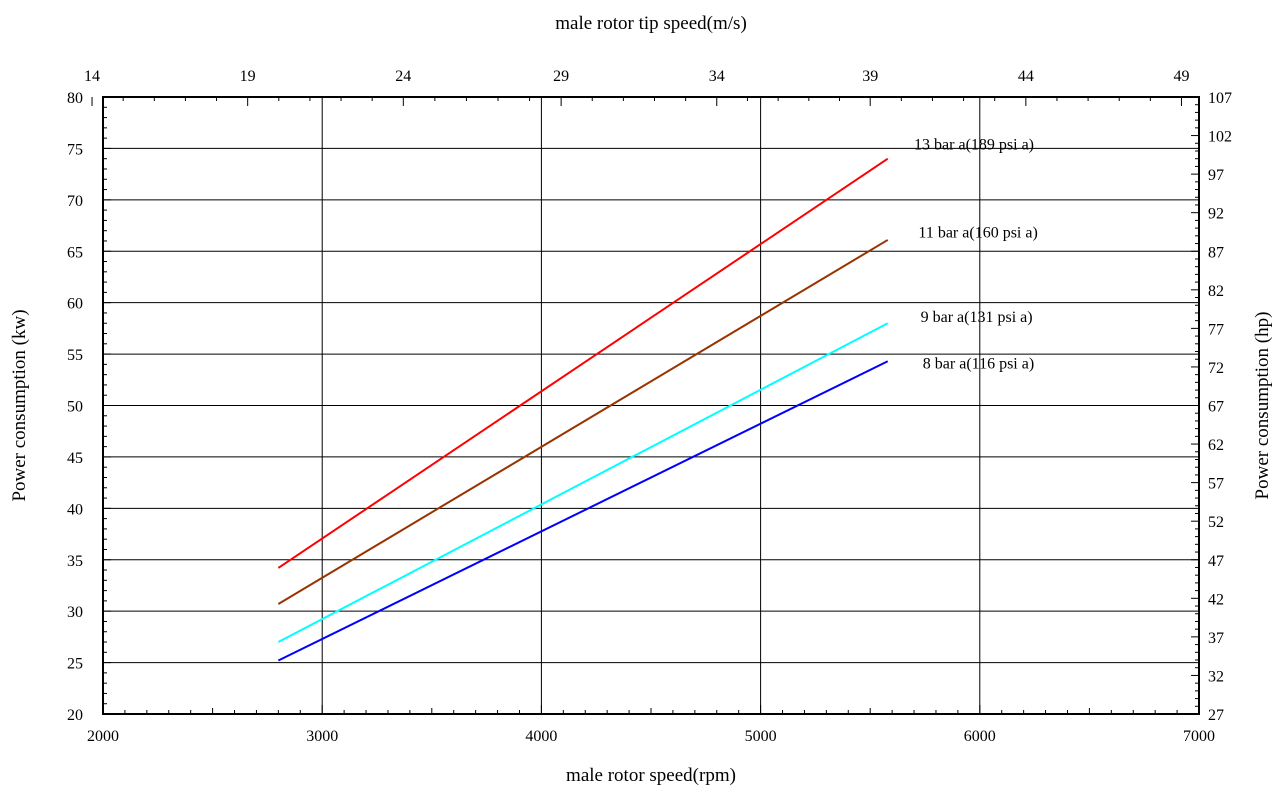 This screenshot has height=789, width=1283. What do you see at coordinates (651, 775) in the screenshot?
I see `bottom-x-axis-title: male rotor speed(rpm)` at bounding box center [651, 775].